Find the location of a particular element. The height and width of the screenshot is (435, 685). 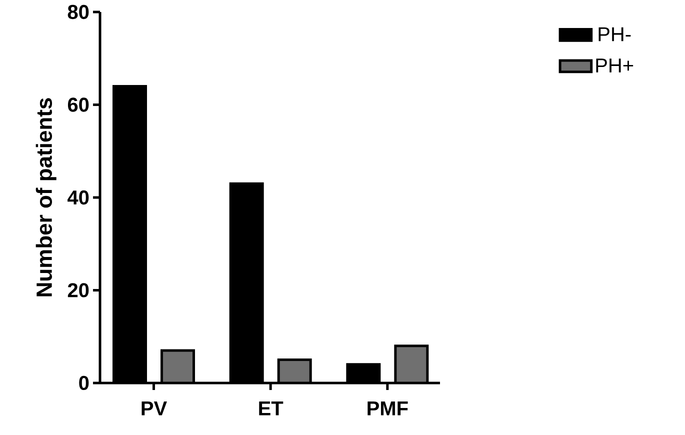

x-tick-label: PV is located at coordinates (154, 409).